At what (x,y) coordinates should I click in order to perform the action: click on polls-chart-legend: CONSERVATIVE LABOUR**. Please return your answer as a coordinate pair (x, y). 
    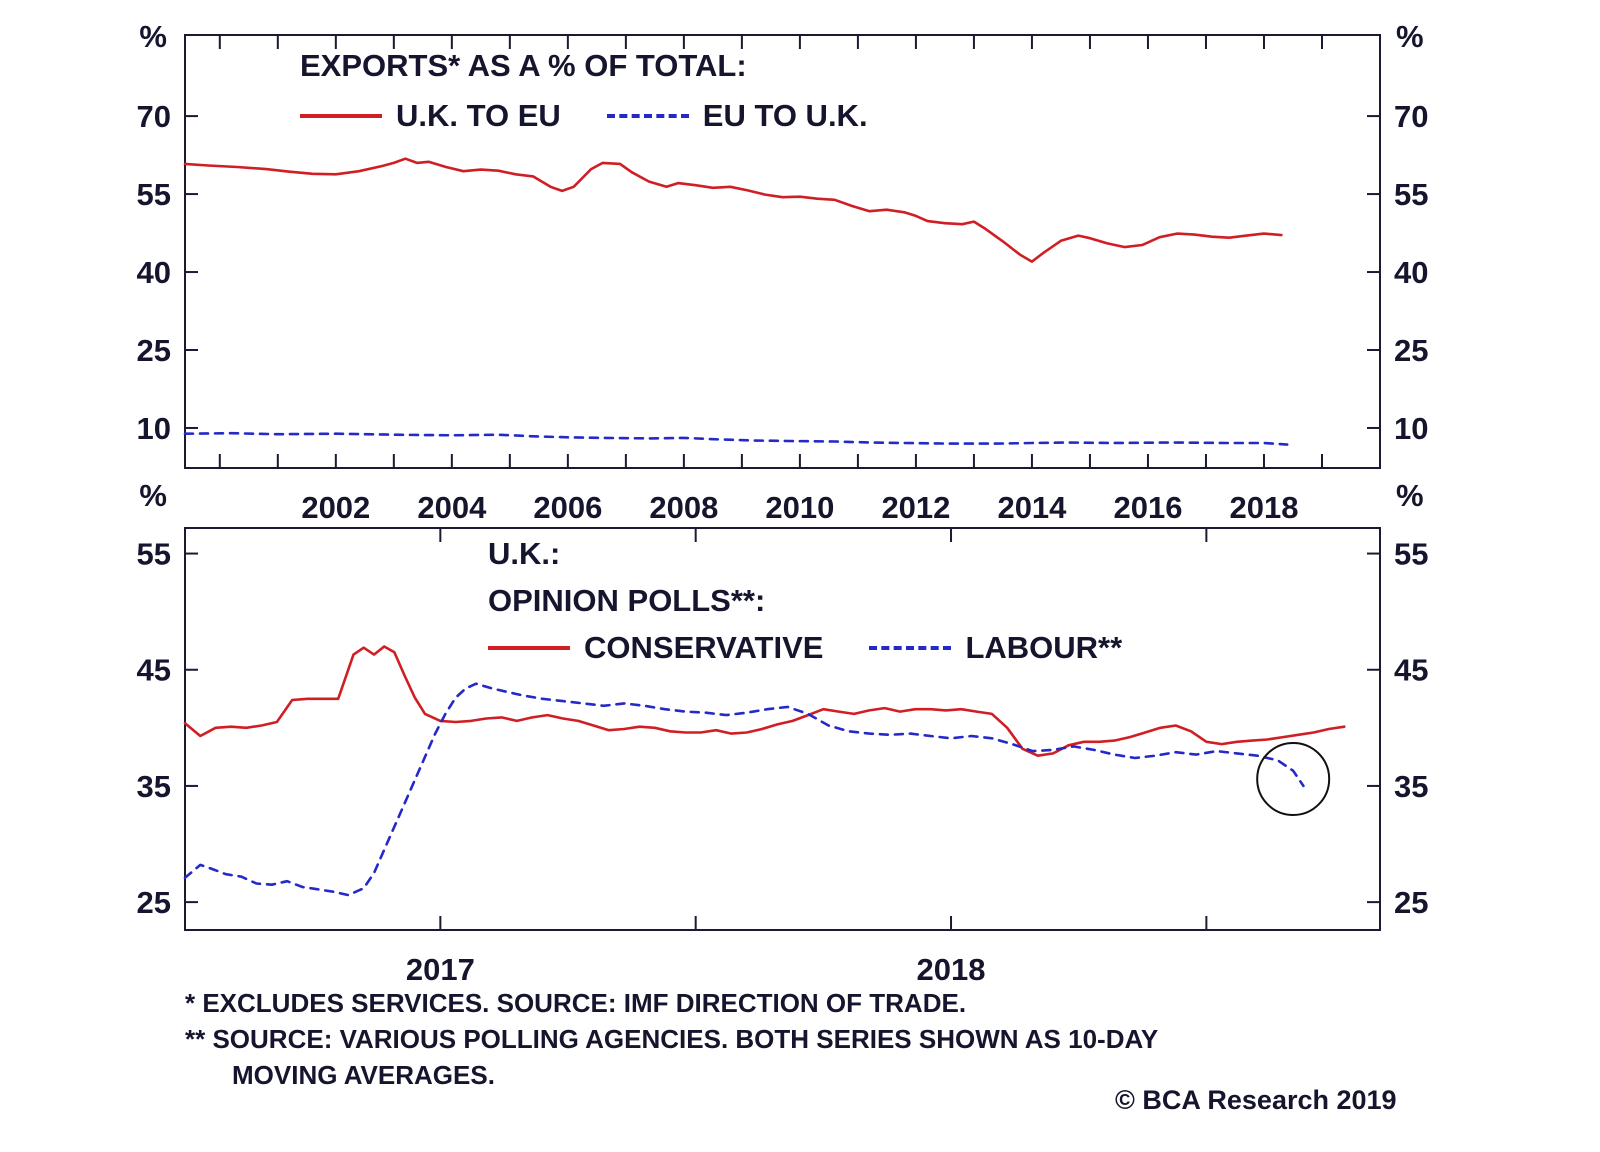
    Looking at the image, I should click on (805, 648).